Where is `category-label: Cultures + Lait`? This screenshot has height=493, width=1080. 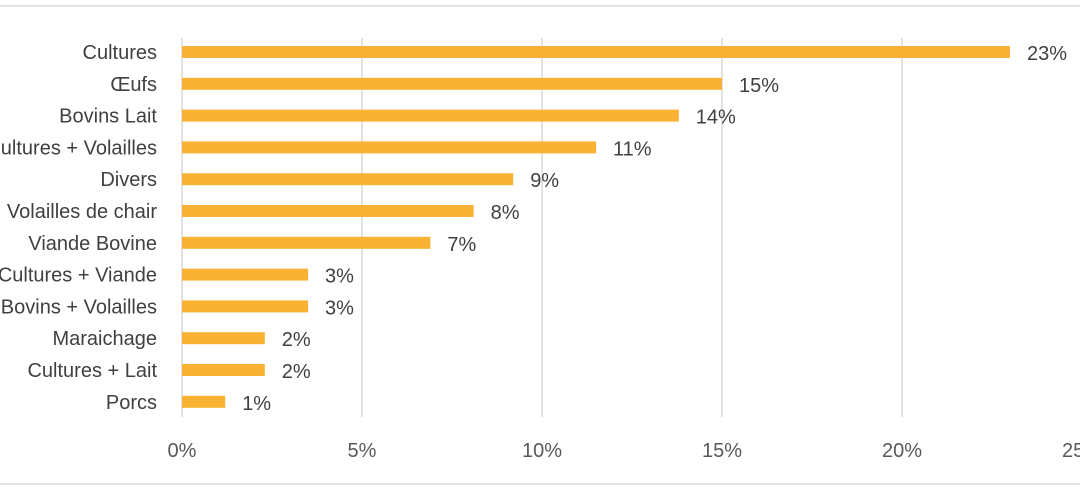
category-label: Cultures + Lait is located at coordinates (92, 371).